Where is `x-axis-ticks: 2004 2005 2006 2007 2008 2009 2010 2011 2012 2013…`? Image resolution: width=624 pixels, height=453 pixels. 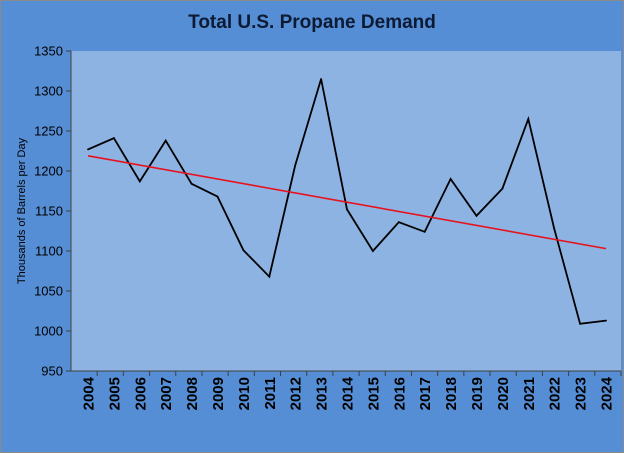
x-axis-ticks: 2004 2005 2006 2007 2008 2009 2010 2011 2012 2013… is located at coordinates (351, 390).